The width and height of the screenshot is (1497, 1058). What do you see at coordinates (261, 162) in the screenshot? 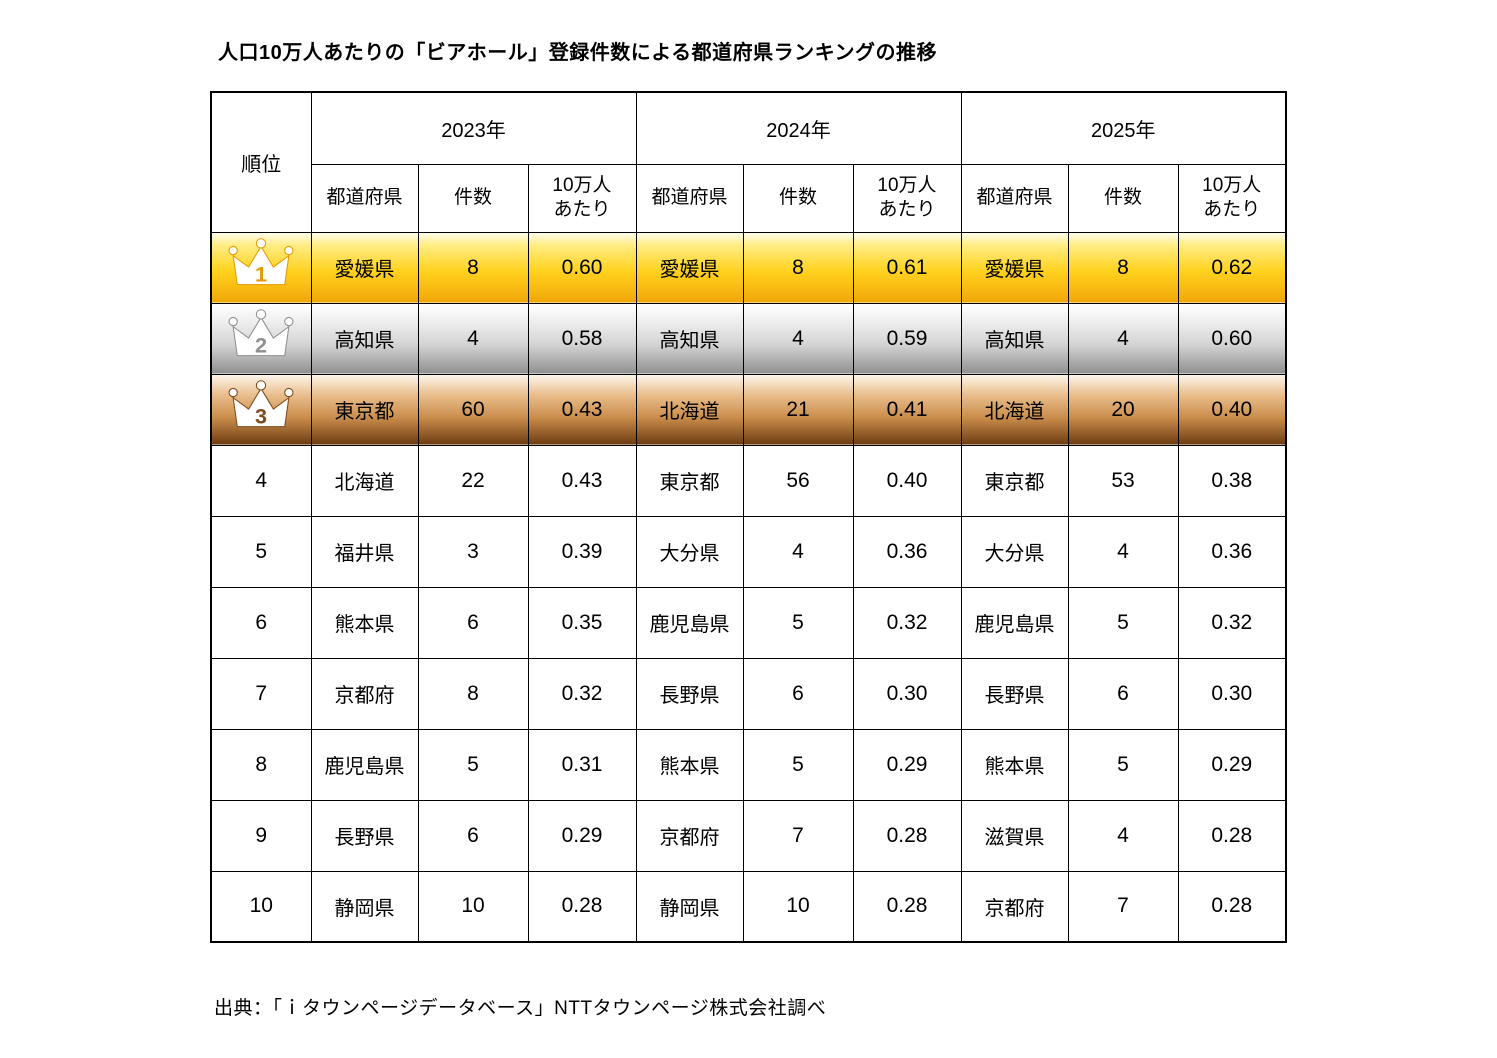
I see `rank-column-header: 順位` at bounding box center [261, 162].